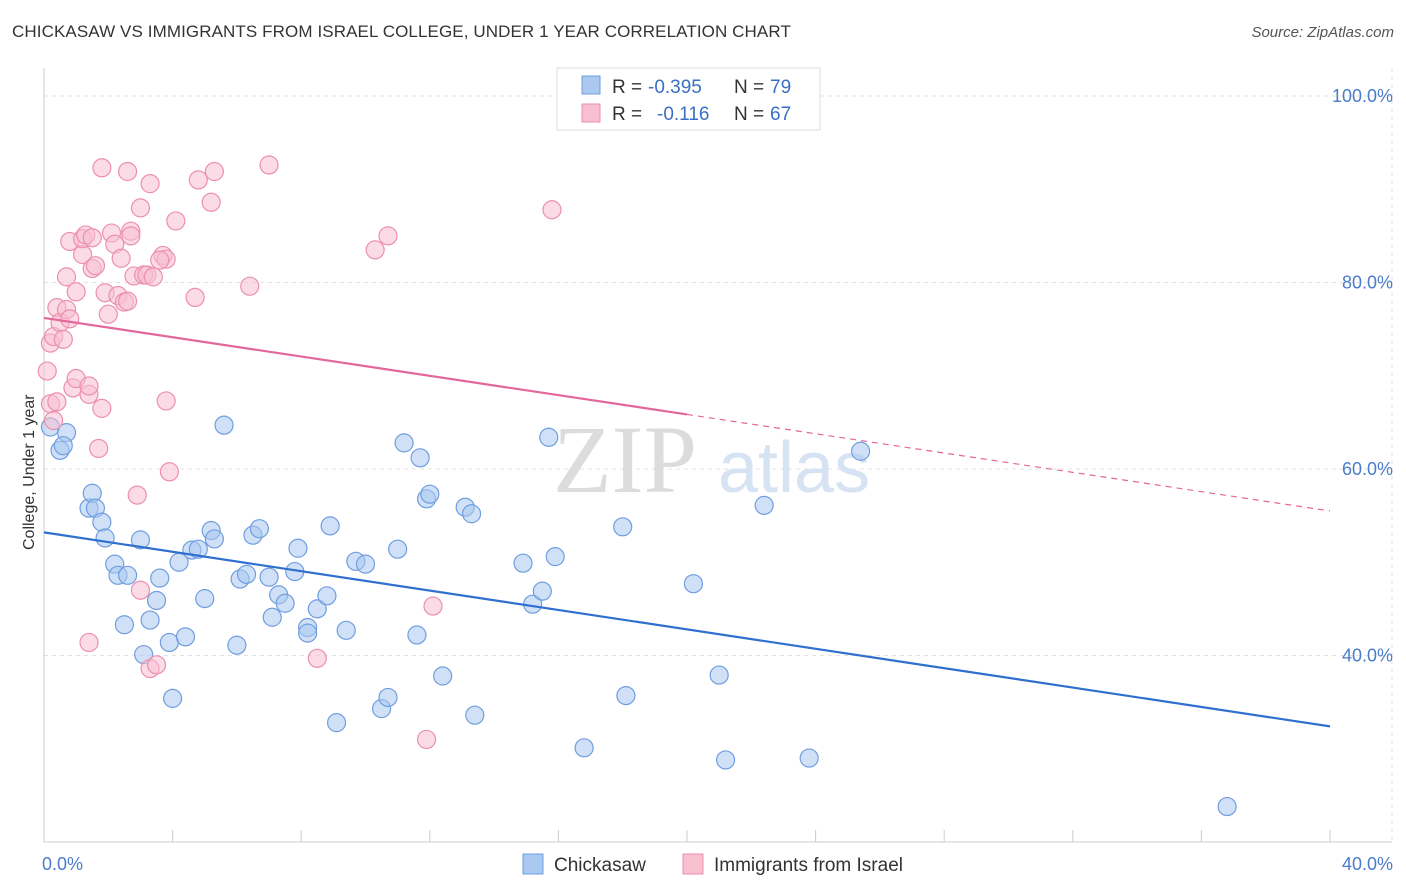 This screenshot has height=892, width=1406. I want to click on series-legend: Chickasaw Immigrants from Israel, so click(712, 864).